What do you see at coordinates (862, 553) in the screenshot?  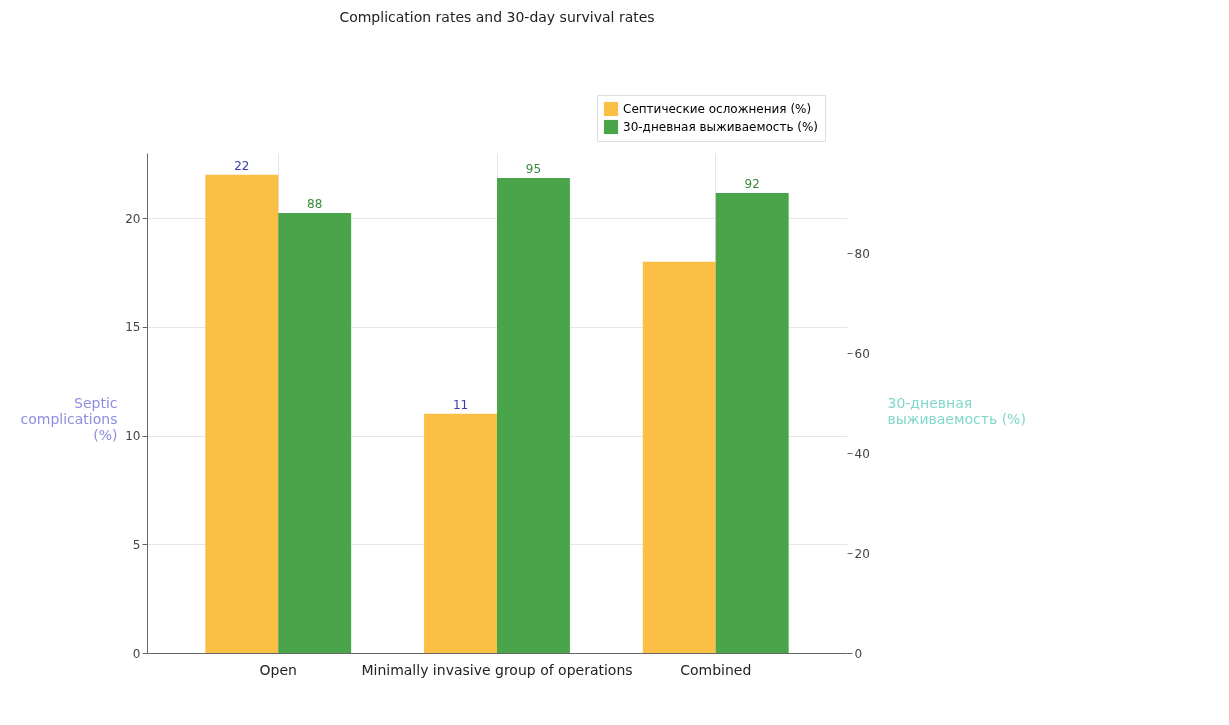 I see `y2-tick-label: 20` at bounding box center [862, 553].